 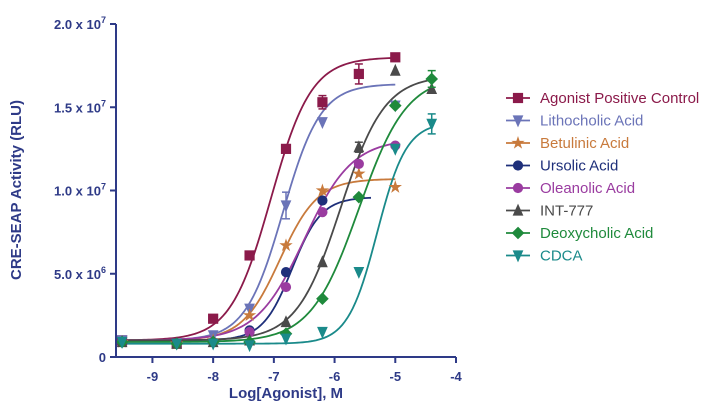 I want to click on y-tick-mantissa: 1.0 x 10, so click(x=77, y=191).